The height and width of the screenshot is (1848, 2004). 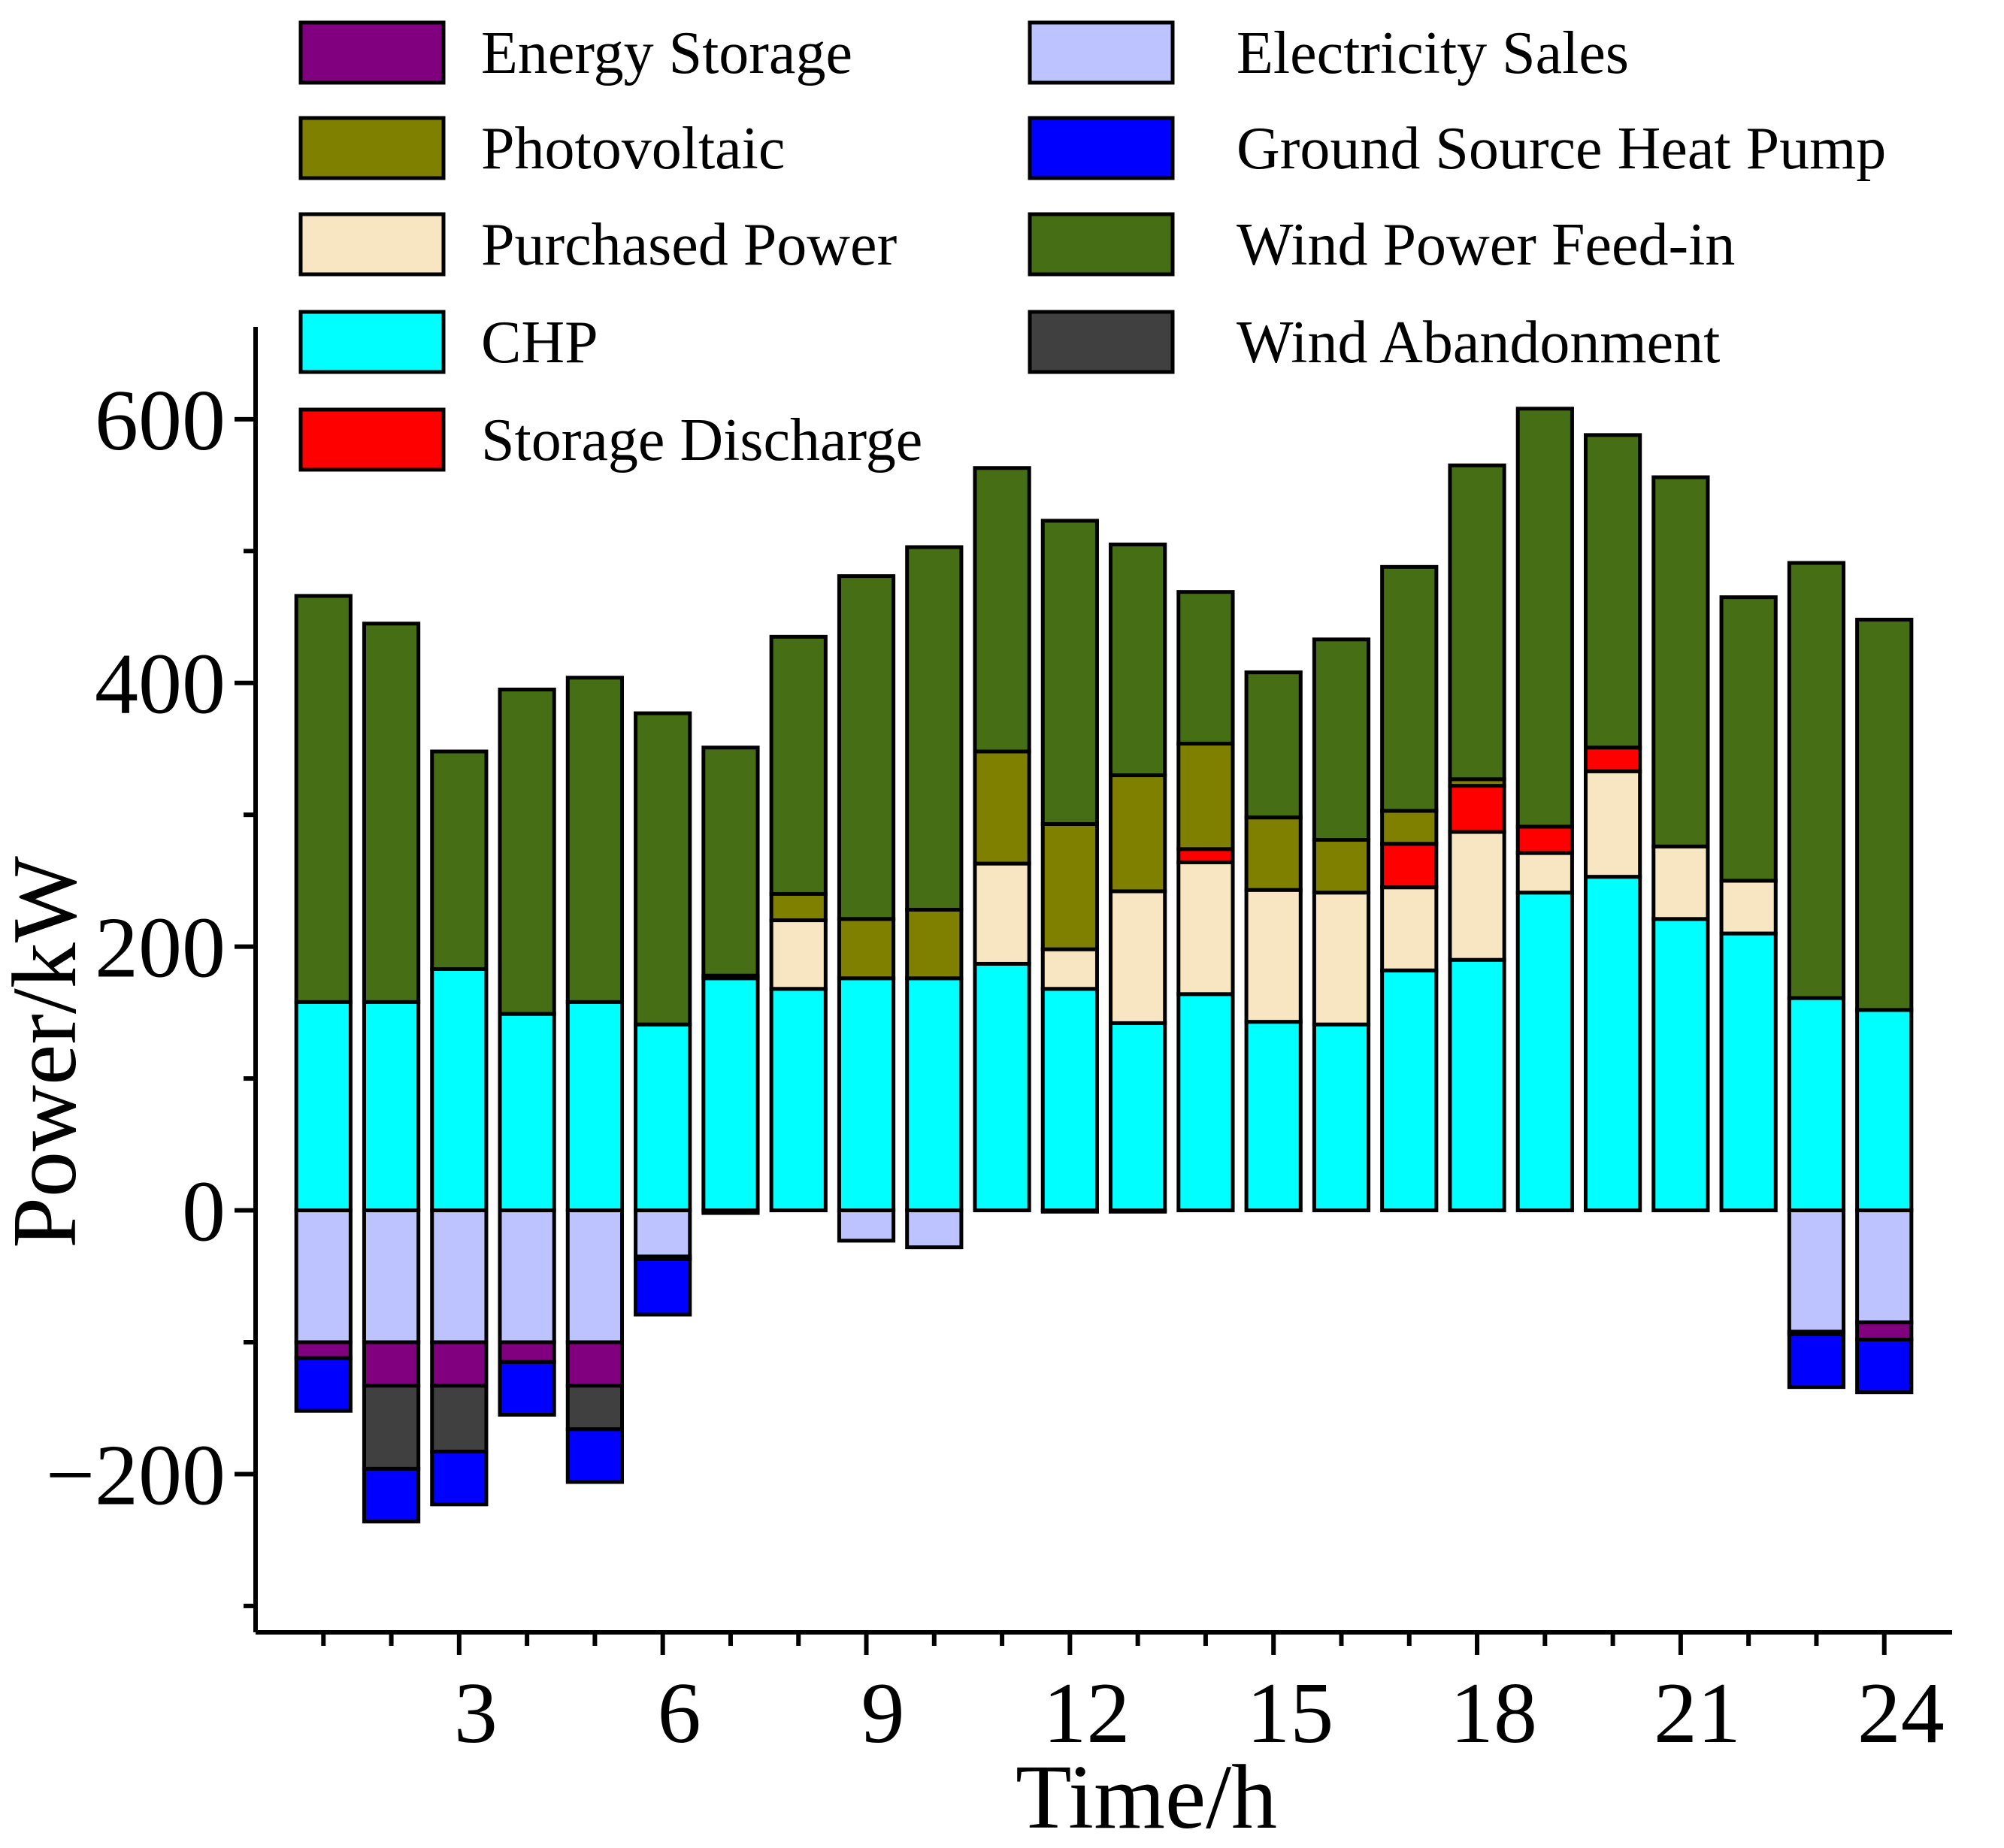 I want to click on x-tick-label-12: 12, so click(x=1086, y=1714).